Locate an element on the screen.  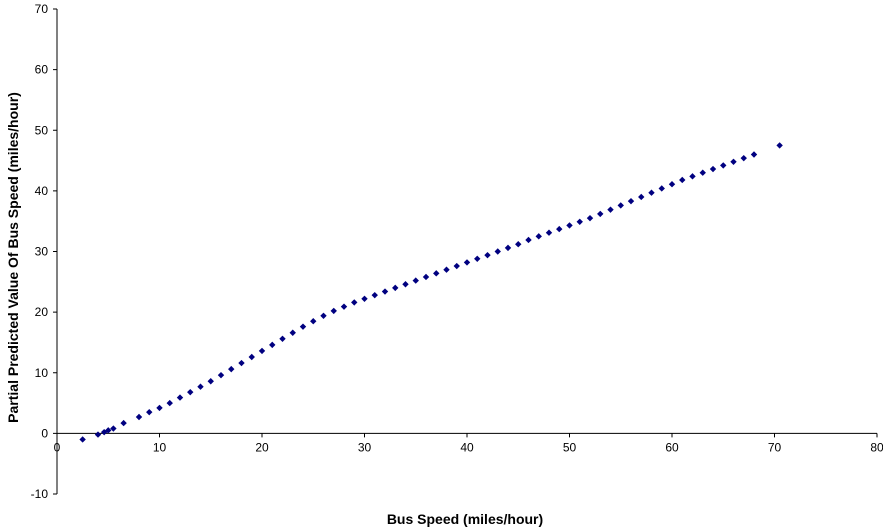
y-tick-label: -10 is located at coordinates (40, 494).